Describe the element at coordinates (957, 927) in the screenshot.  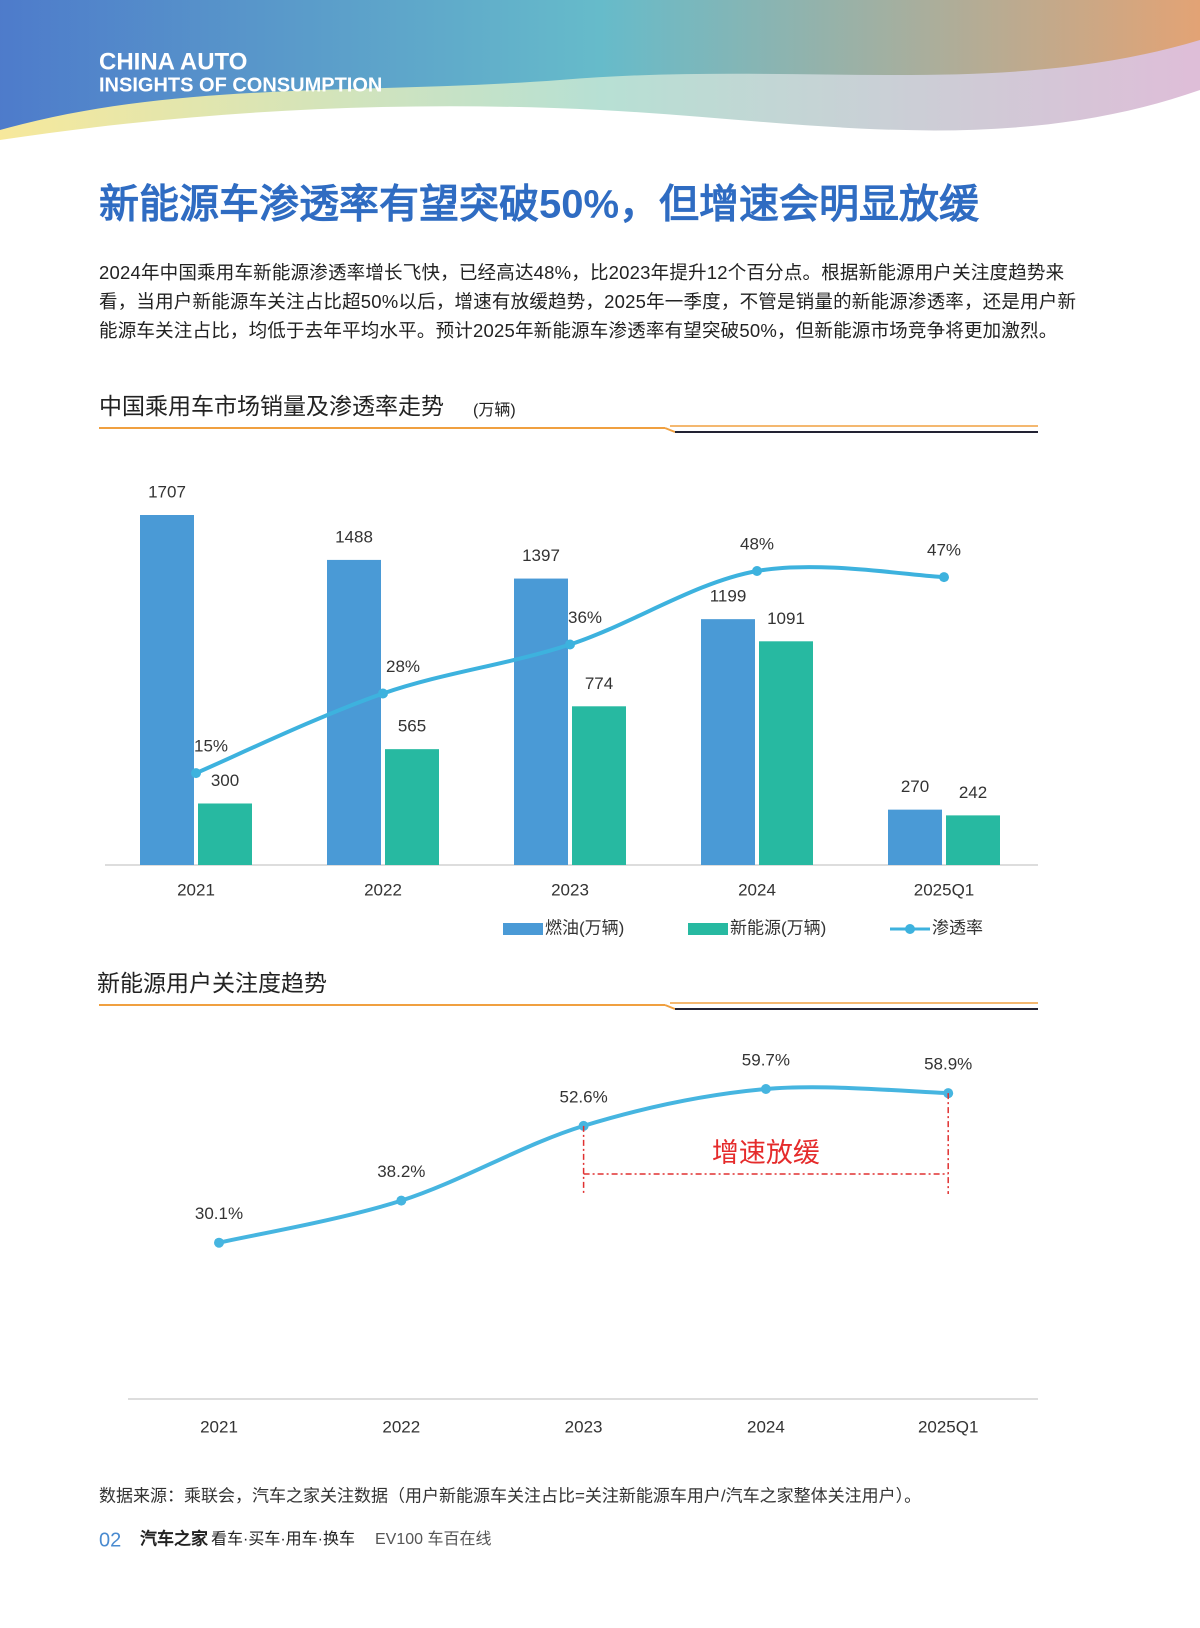
I see `legend-label: 渗透率` at that location.